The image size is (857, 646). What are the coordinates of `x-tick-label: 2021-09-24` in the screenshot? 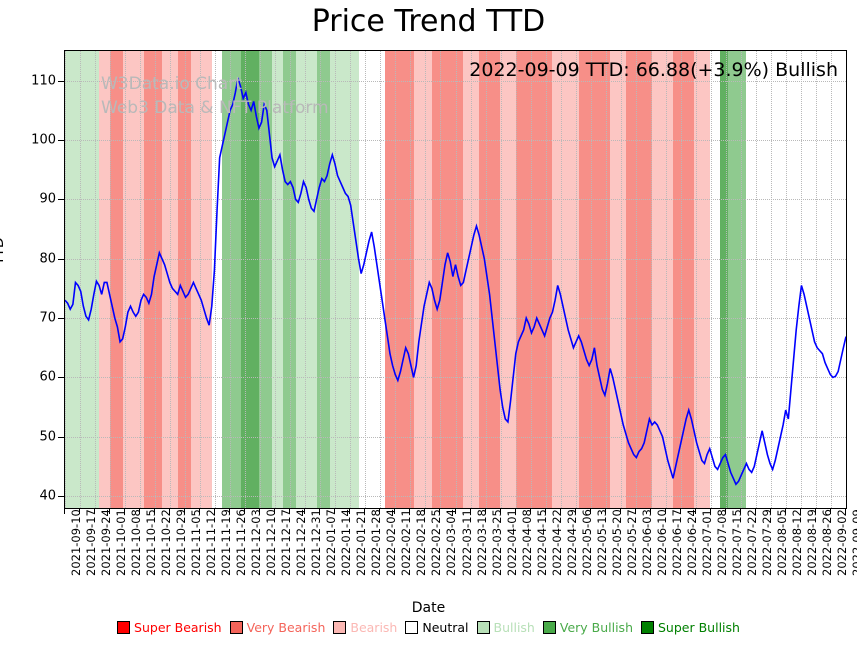 It's located at (106, 542).